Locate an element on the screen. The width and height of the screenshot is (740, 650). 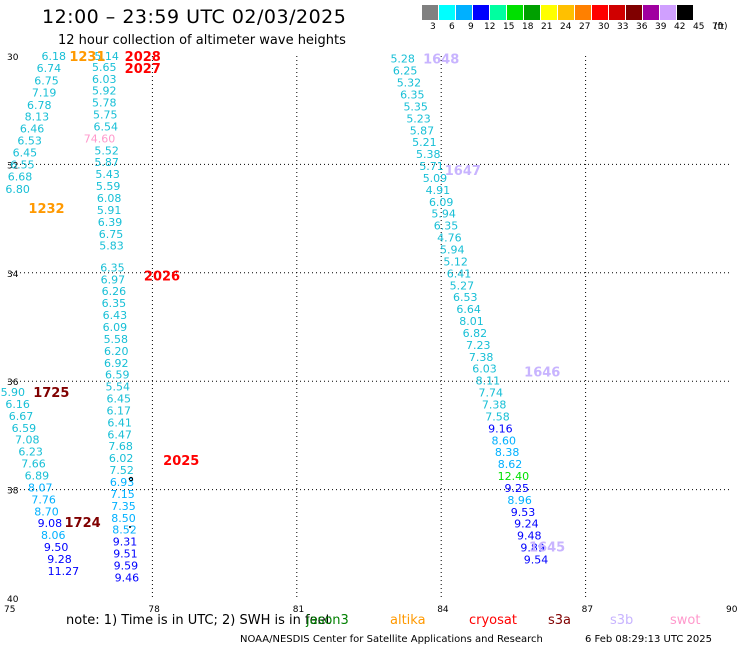
wave-height-value: 5.87 is located at coordinates (422, 130).